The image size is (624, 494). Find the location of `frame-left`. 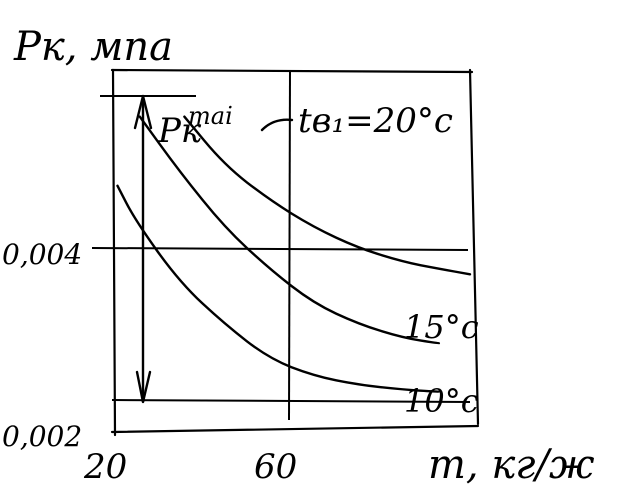

frame-left is located at coordinates (114, 252).